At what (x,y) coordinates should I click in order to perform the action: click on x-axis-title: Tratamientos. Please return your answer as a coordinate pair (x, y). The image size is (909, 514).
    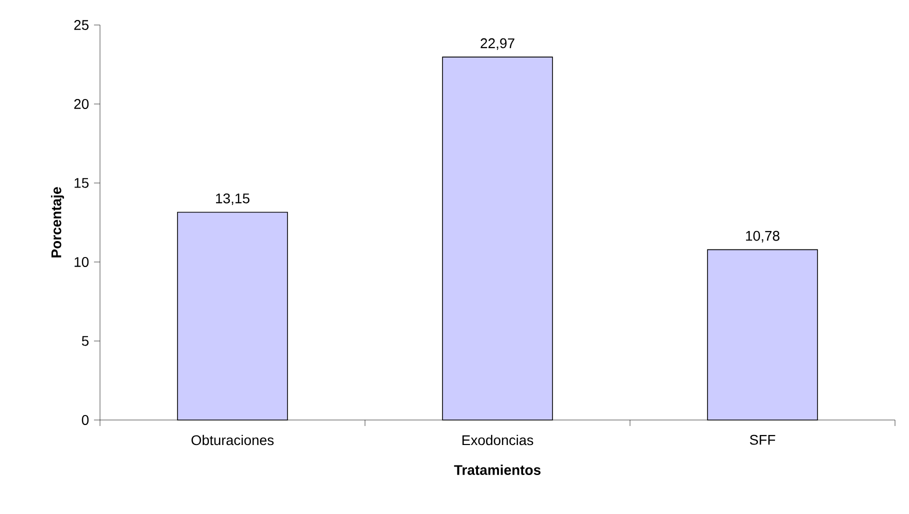
    Looking at the image, I should click on (497, 469).